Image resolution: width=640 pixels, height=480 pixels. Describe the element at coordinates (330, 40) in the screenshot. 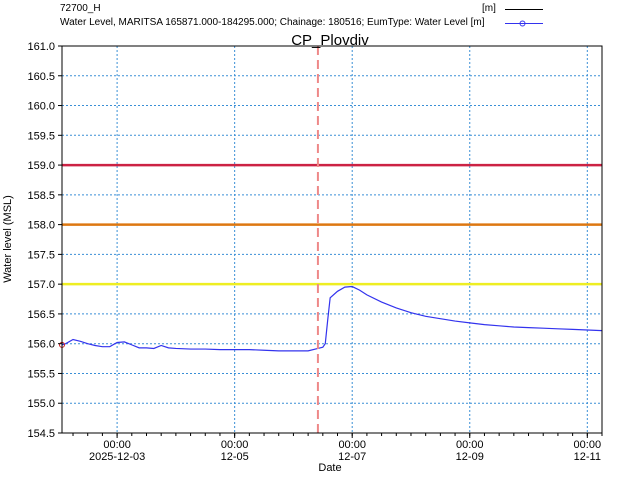

I see `chart-title: CP_Plovdiv` at that location.